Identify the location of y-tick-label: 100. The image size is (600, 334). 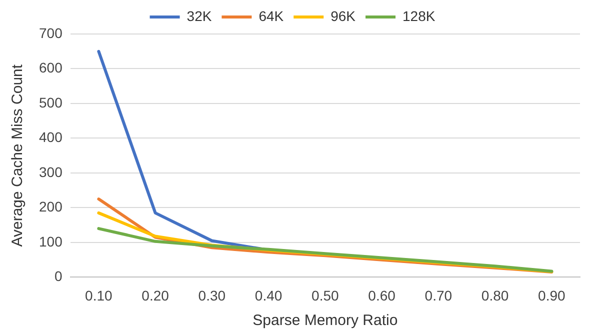
(51, 241).